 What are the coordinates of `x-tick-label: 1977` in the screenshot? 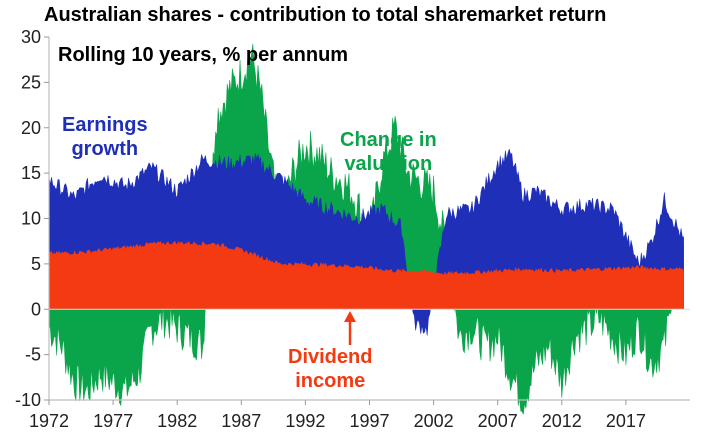 It's located at (113, 421).